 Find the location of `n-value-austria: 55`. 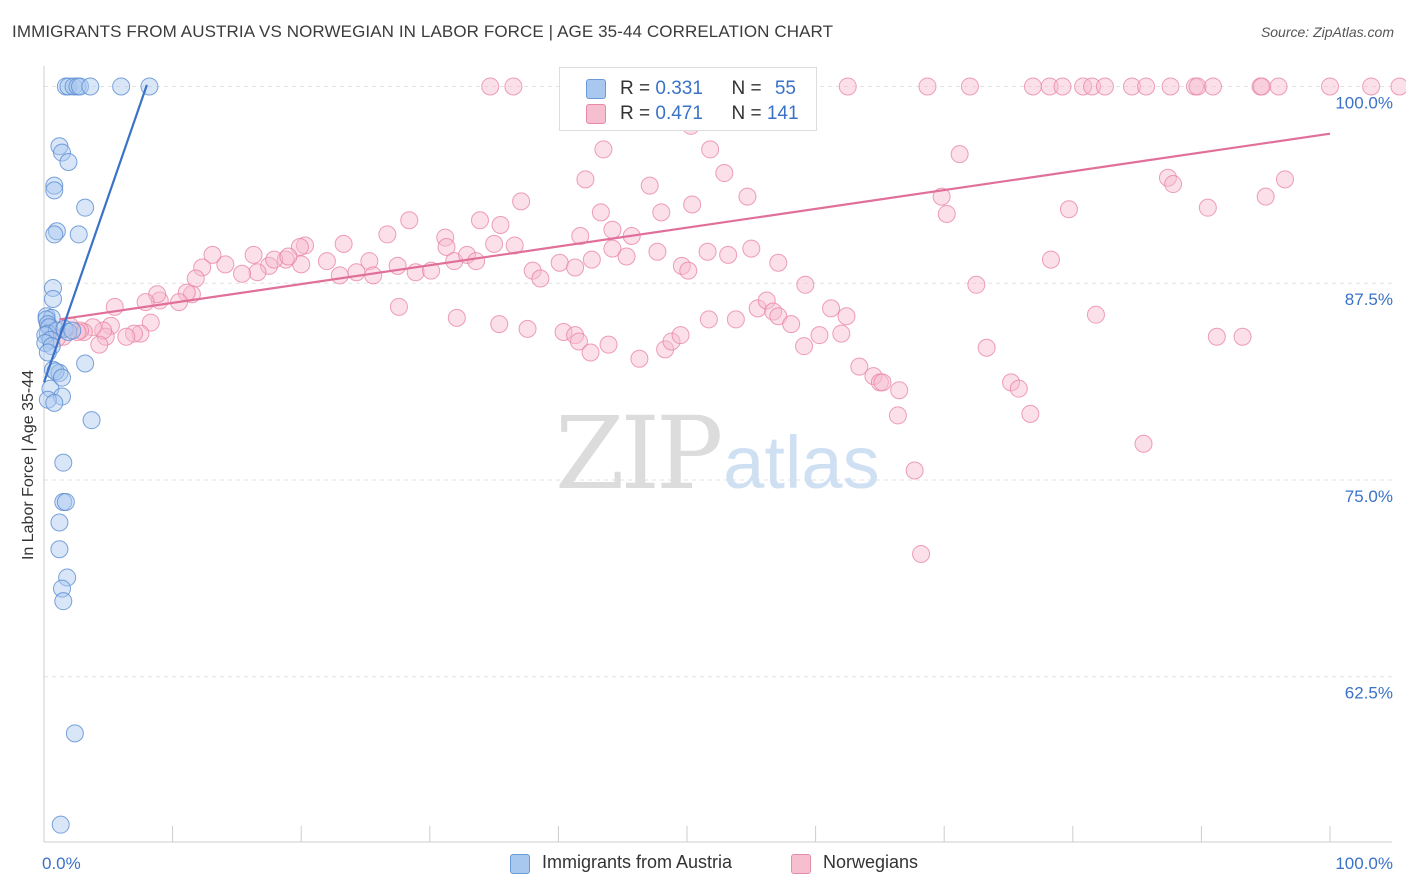

n-value-austria: 55 is located at coordinates (785, 88).